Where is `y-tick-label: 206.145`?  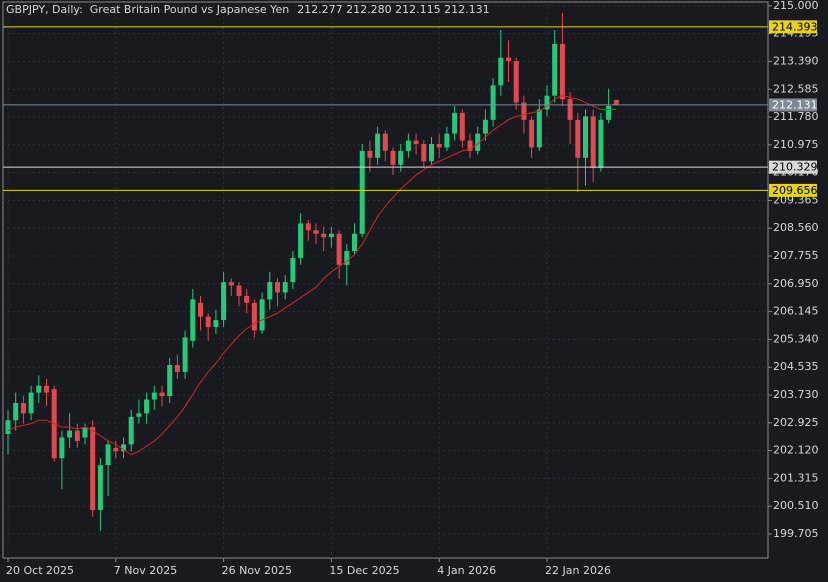 y-tick-label: 206.145 is located at coordinates (796, 311).